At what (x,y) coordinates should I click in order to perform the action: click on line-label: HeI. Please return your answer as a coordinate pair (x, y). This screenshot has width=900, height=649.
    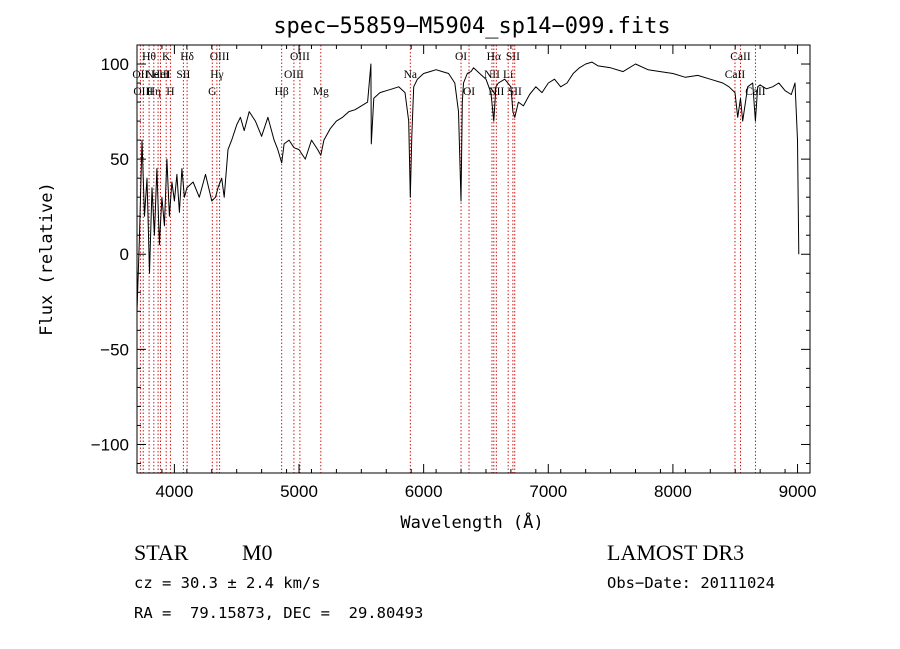
    Looking at the image, I should click on (160, 75).